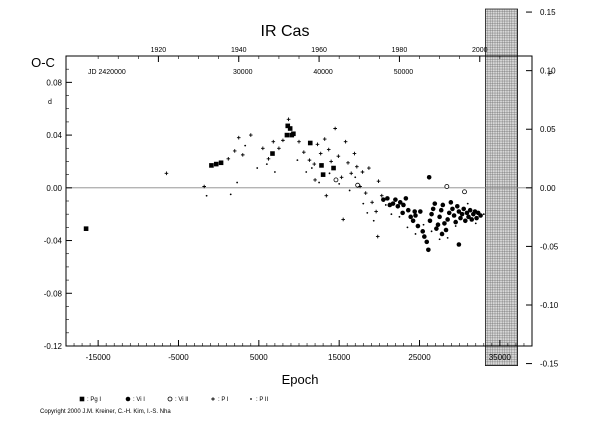 The width and height of the screenshot is (590, 425). Describe the element at coordinates (400, 50) in the screenshot. I see `year-tick-label: 1980` at that location.